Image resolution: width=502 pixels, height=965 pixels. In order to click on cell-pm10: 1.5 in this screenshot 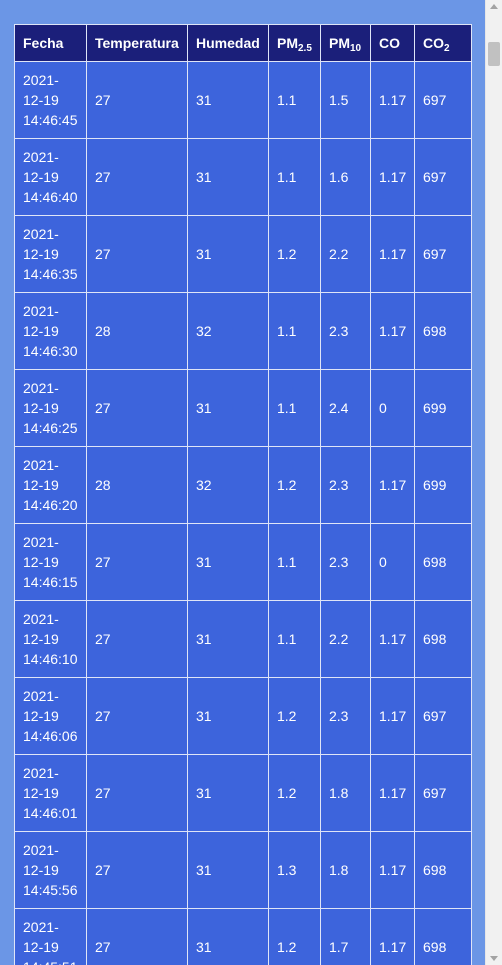, I will do `click(345, 100)`.